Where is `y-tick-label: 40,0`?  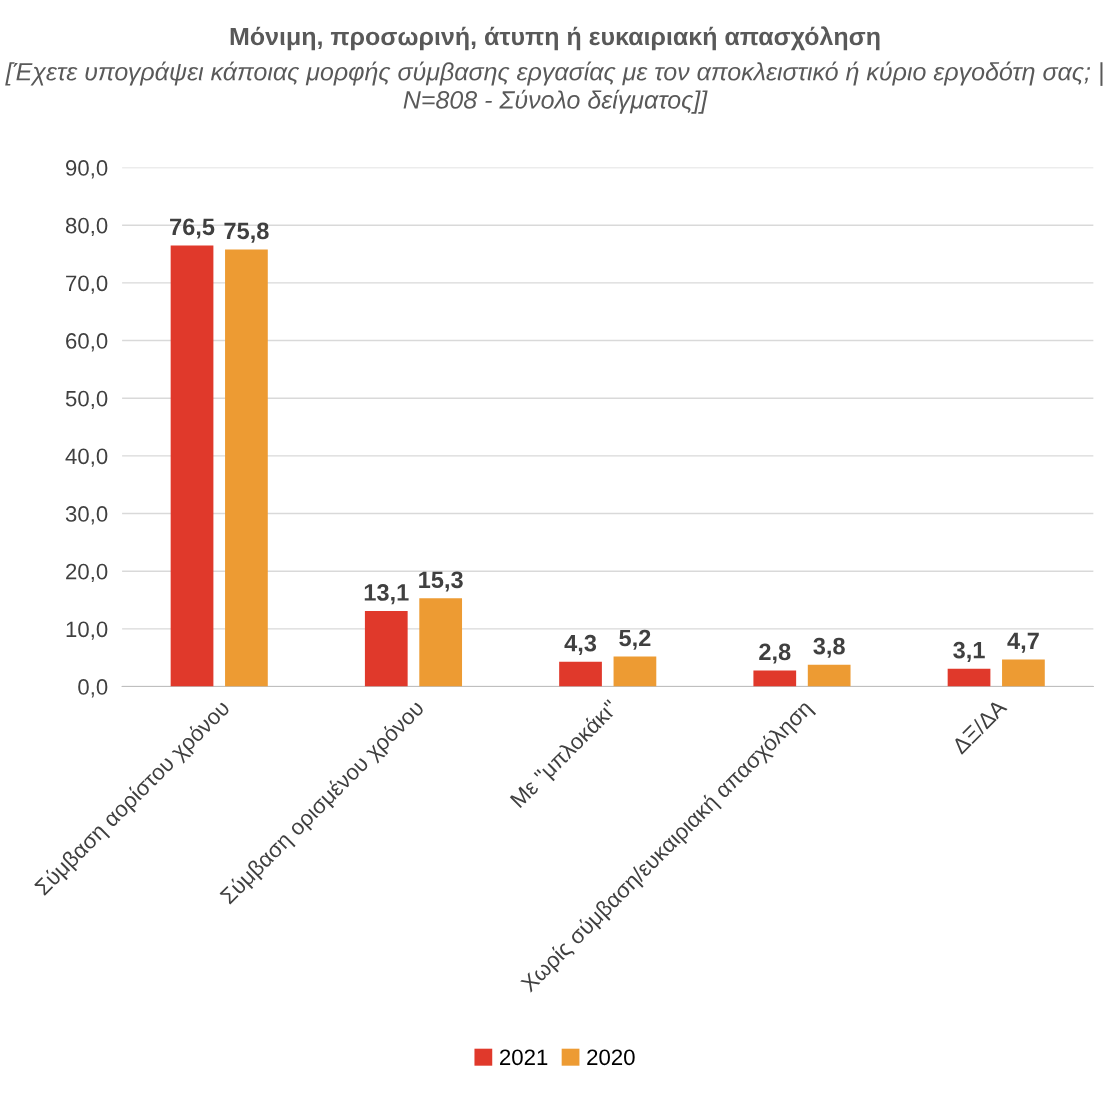
y-tick-label: 40,0 is located at coordinates (86, 457).